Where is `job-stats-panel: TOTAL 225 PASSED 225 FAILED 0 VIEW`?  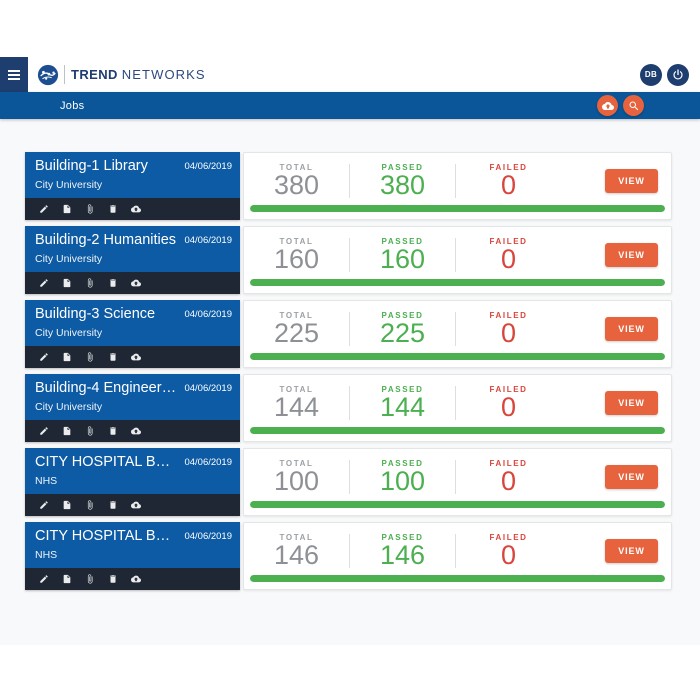 job-stats-panel: TOTAL 225 PASSED 225 FAILED 0 VIEW is located at coordinates (457, 334).